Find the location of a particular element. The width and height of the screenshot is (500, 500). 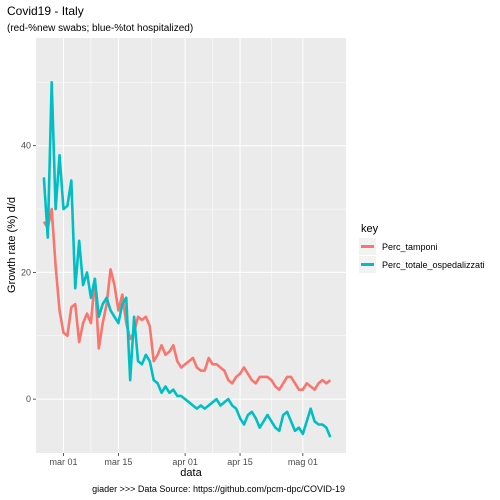

legend-title: key is located at coordinates (370, 229).